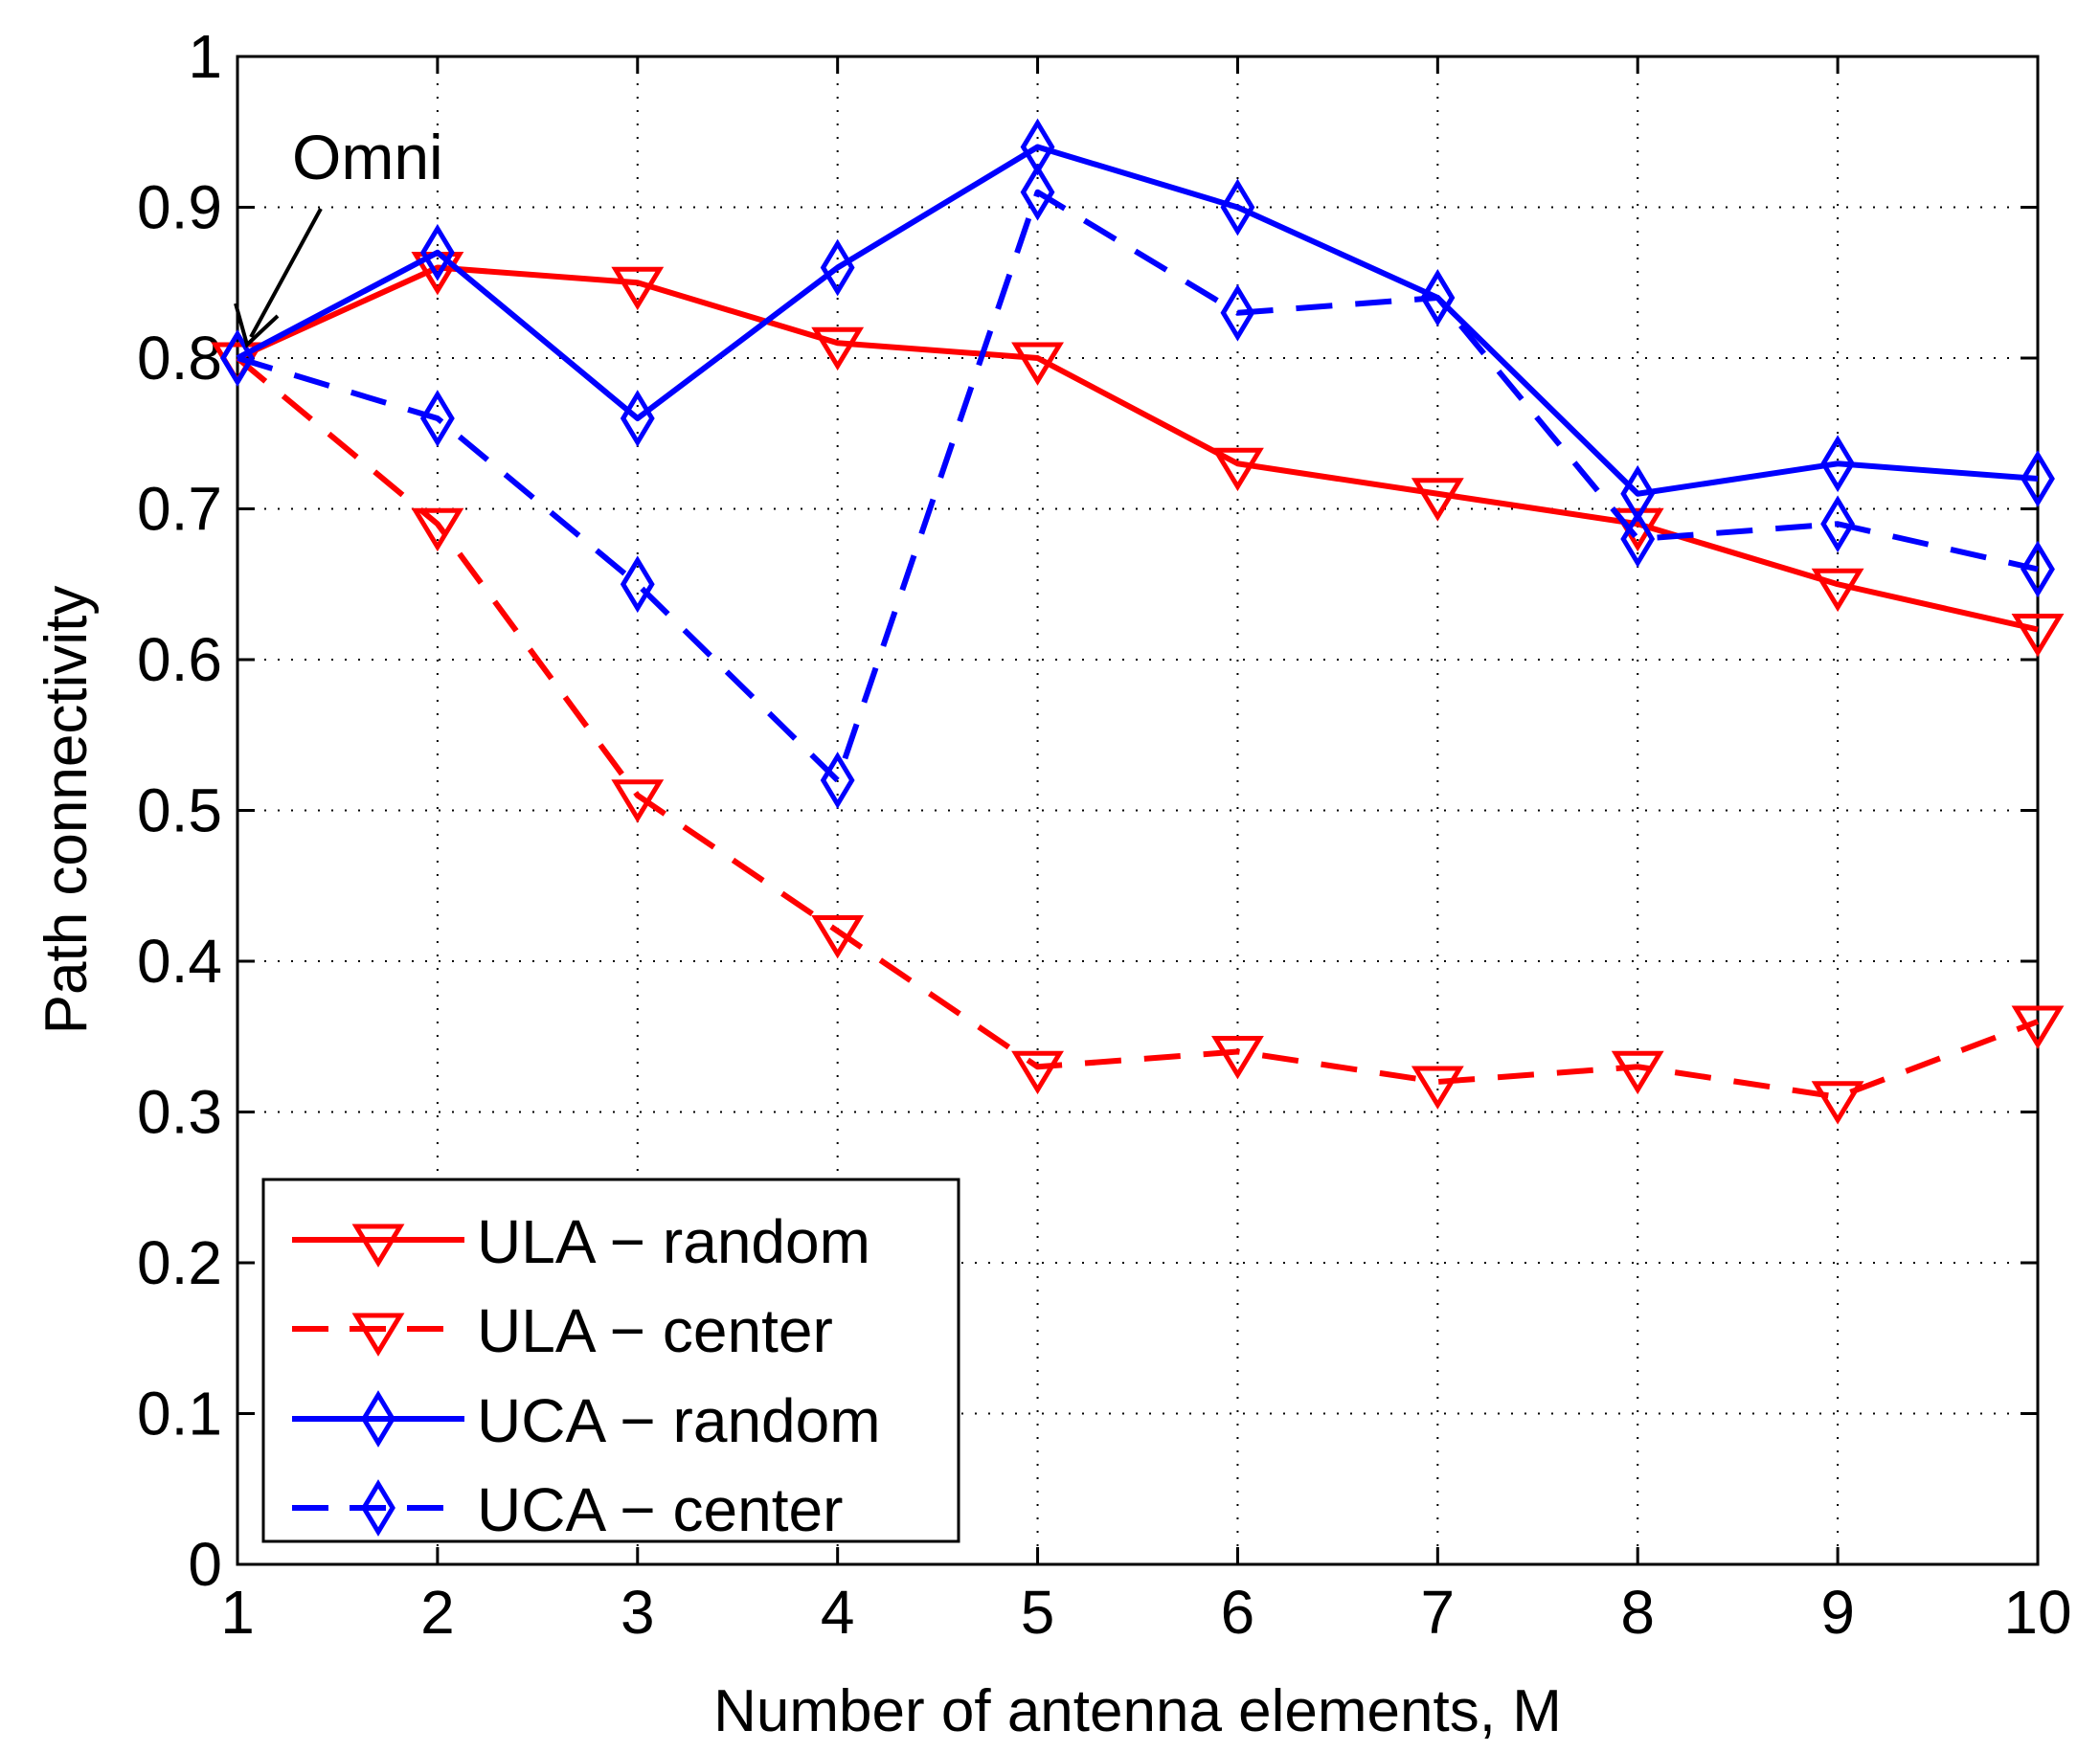  What do you see at coordinates (179, 810) in the screenshot?
I see `y-tick-label: 0.5` at bounding box center [179, 810].